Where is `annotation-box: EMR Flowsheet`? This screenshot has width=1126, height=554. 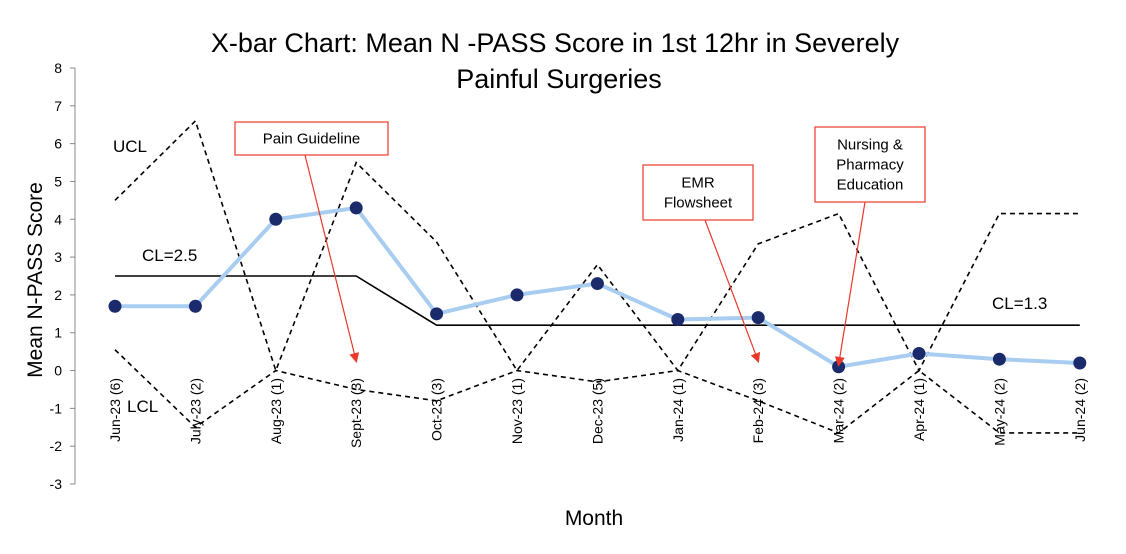
annotation-box: EMR Flowsheet is located at coordinates (701, 263).